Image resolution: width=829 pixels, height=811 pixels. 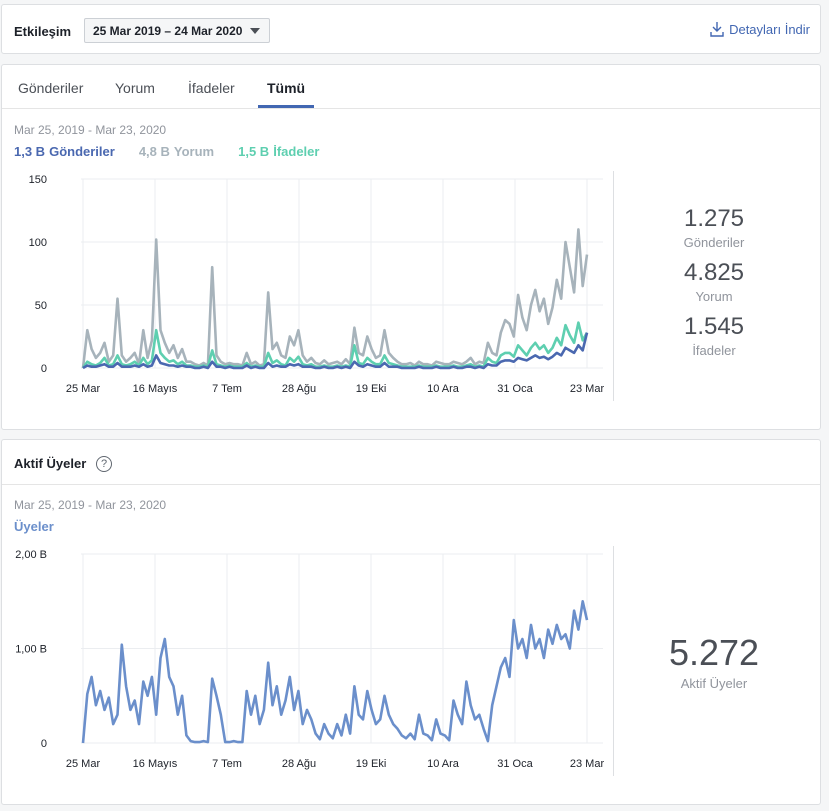 I want to click on stat-reactions-label: İfadeler, so click(x=714, y=350).